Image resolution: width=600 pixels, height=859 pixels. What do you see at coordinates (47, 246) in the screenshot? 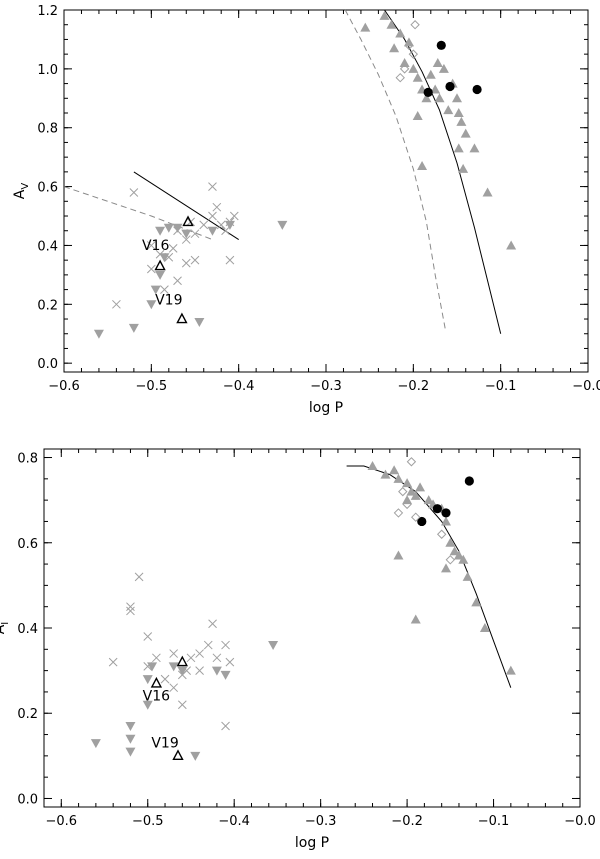
I see `y-tick-label: 0.4` at bounding box center [47, 246].